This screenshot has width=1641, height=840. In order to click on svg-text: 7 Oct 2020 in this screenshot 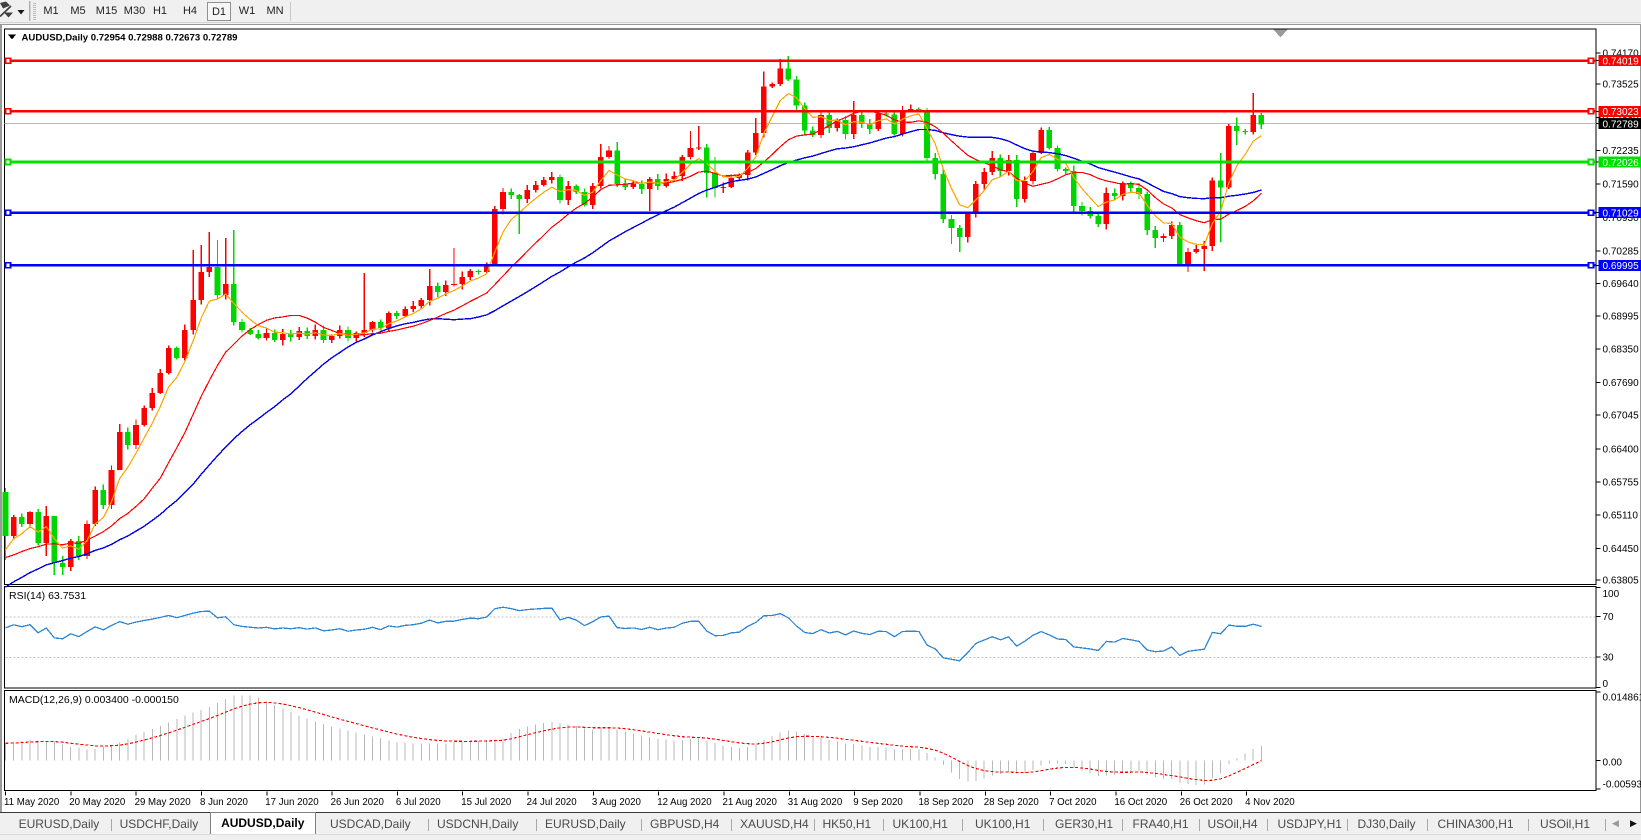, I will do `click(1073, 802)`.